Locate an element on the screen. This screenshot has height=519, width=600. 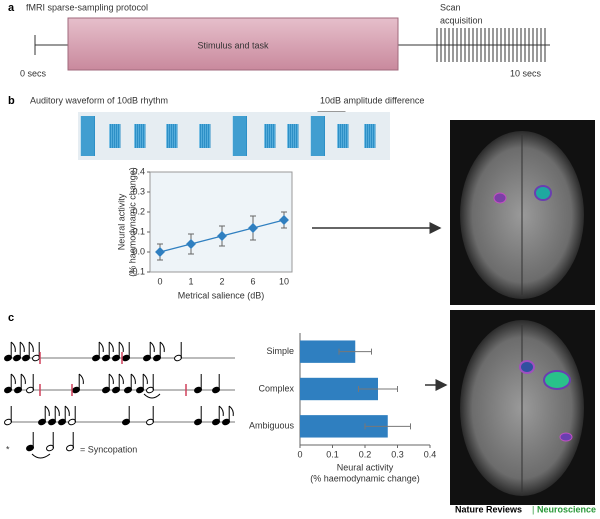
y-tick-label: Simple is located at coordinates (280, 351).